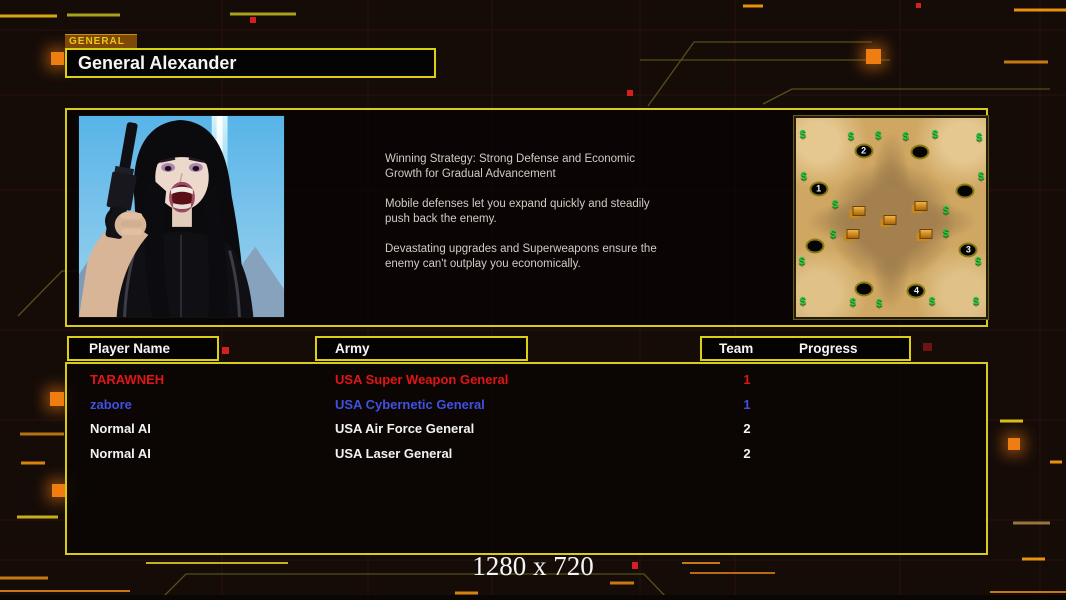 The height and width of the screenshot is (600, 1066). Describe the element at coordinates (533, 566) in the screenshot. I see `resolution-text: 1280 x 720` at that location.